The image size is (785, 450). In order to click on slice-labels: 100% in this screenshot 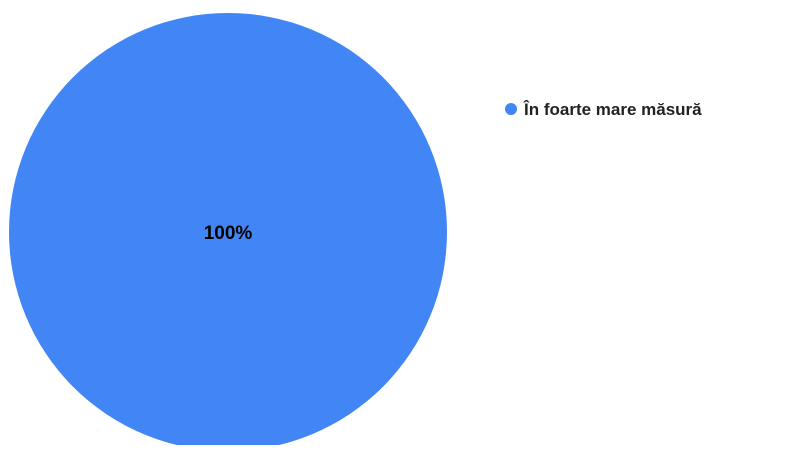, I will do `click(228, 233)`.